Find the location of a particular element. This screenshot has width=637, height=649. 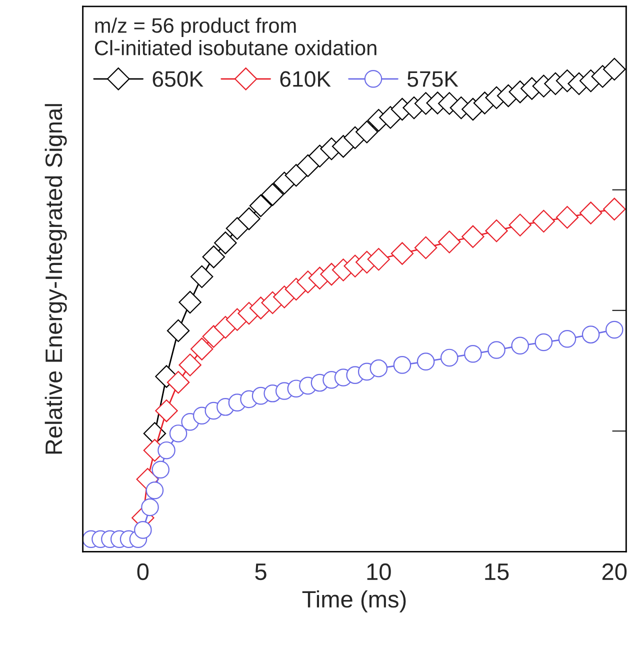

x-tick-label: 5 is located at coordinates (260, 572).